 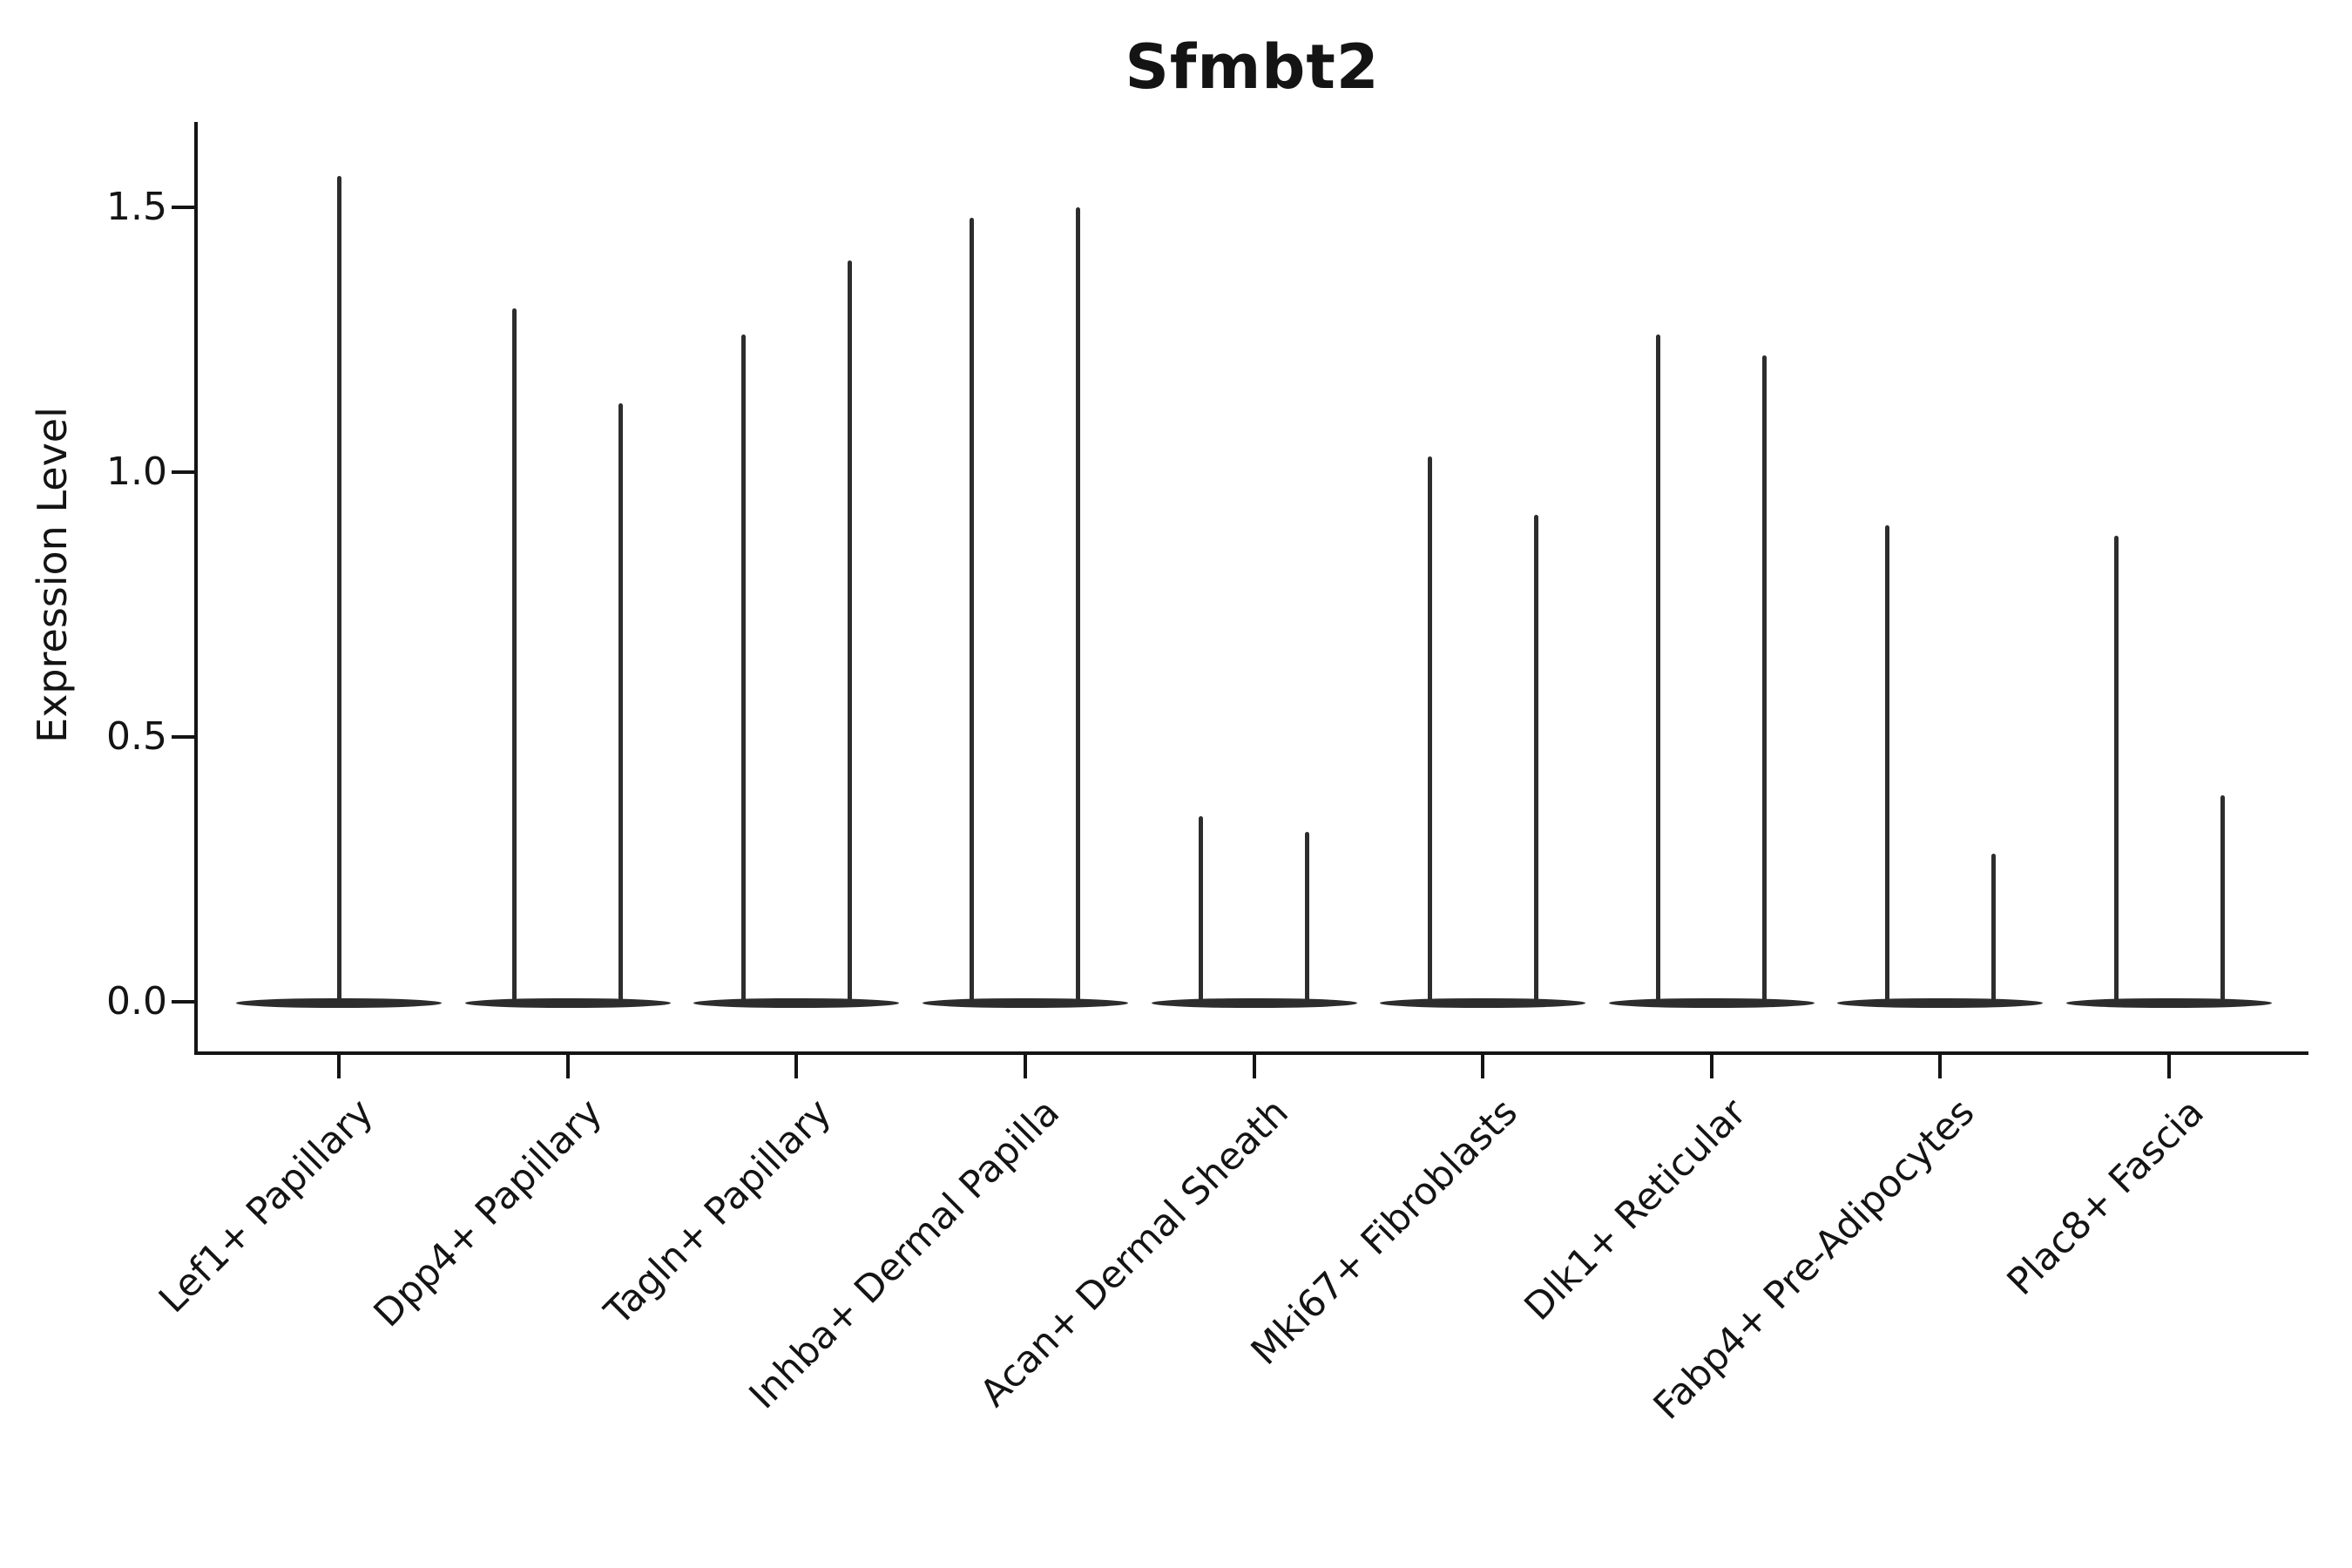 What do you see at coordinates (1635, 1210) in the screenshot?
I see `x-tick-label: Dlk1+ Reticular` at bounding box center [1635, 1210].